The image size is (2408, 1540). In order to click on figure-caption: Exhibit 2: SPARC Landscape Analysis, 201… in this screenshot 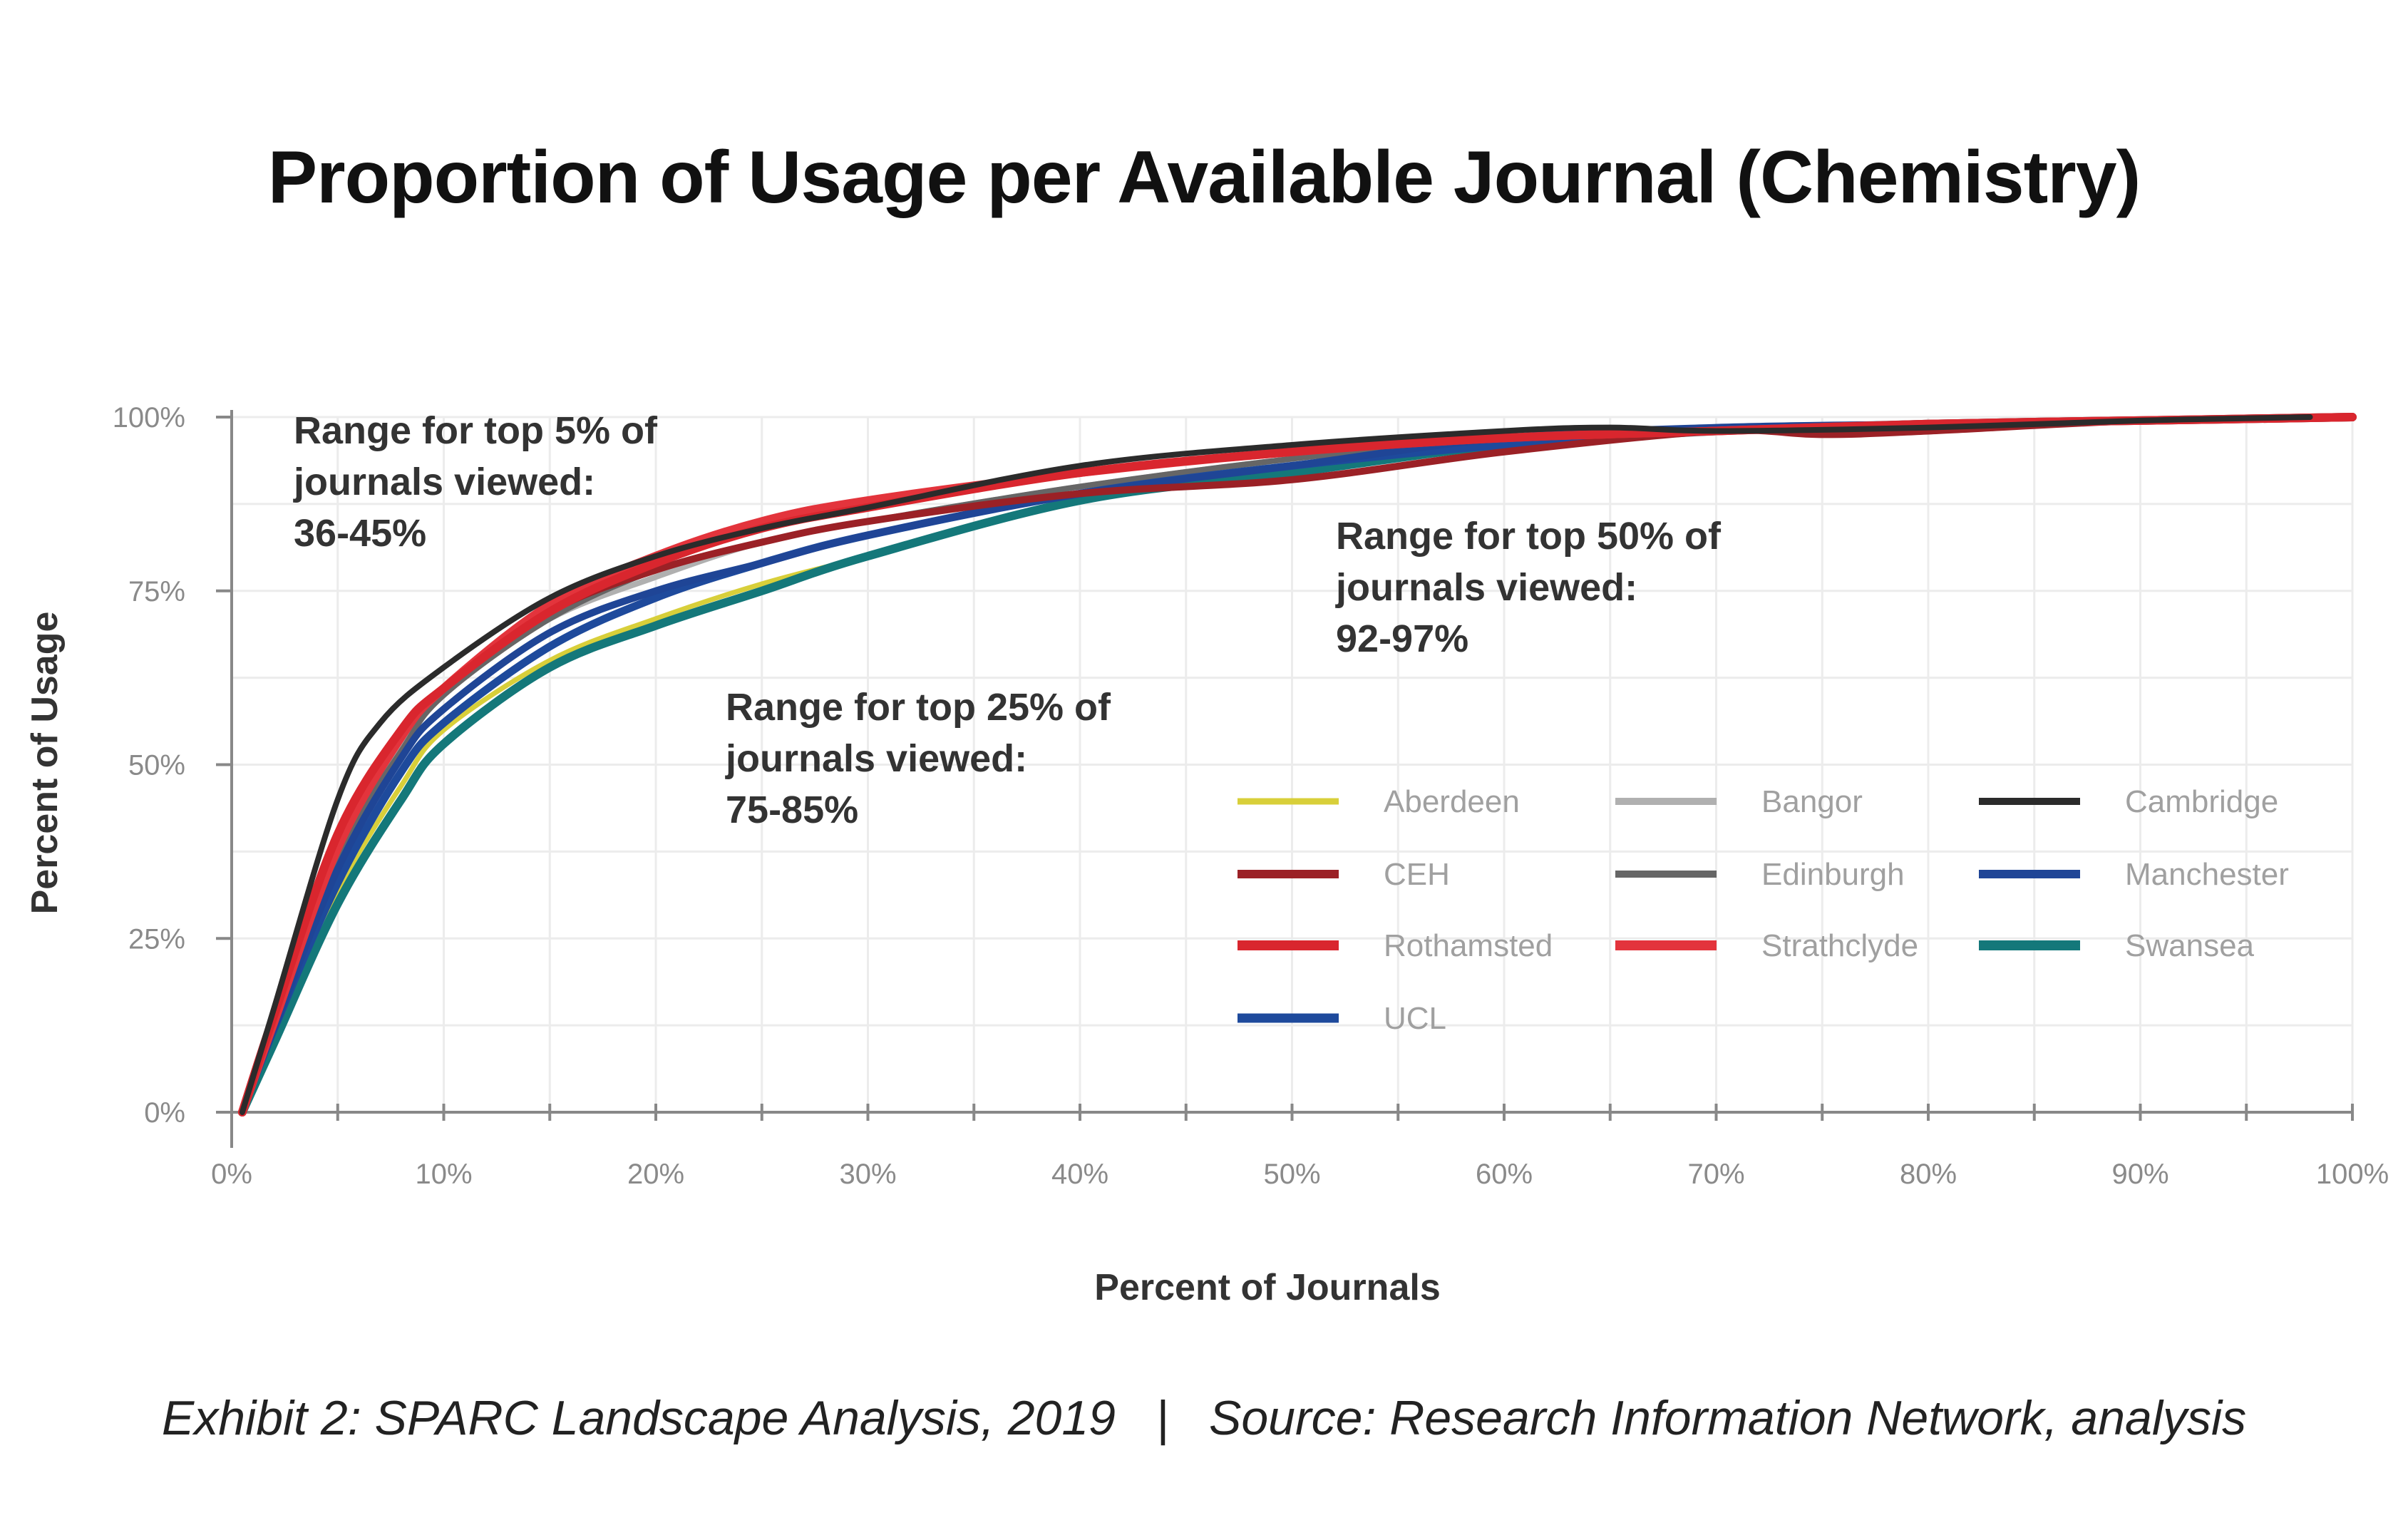, I will do `click(1204, 1418)`.